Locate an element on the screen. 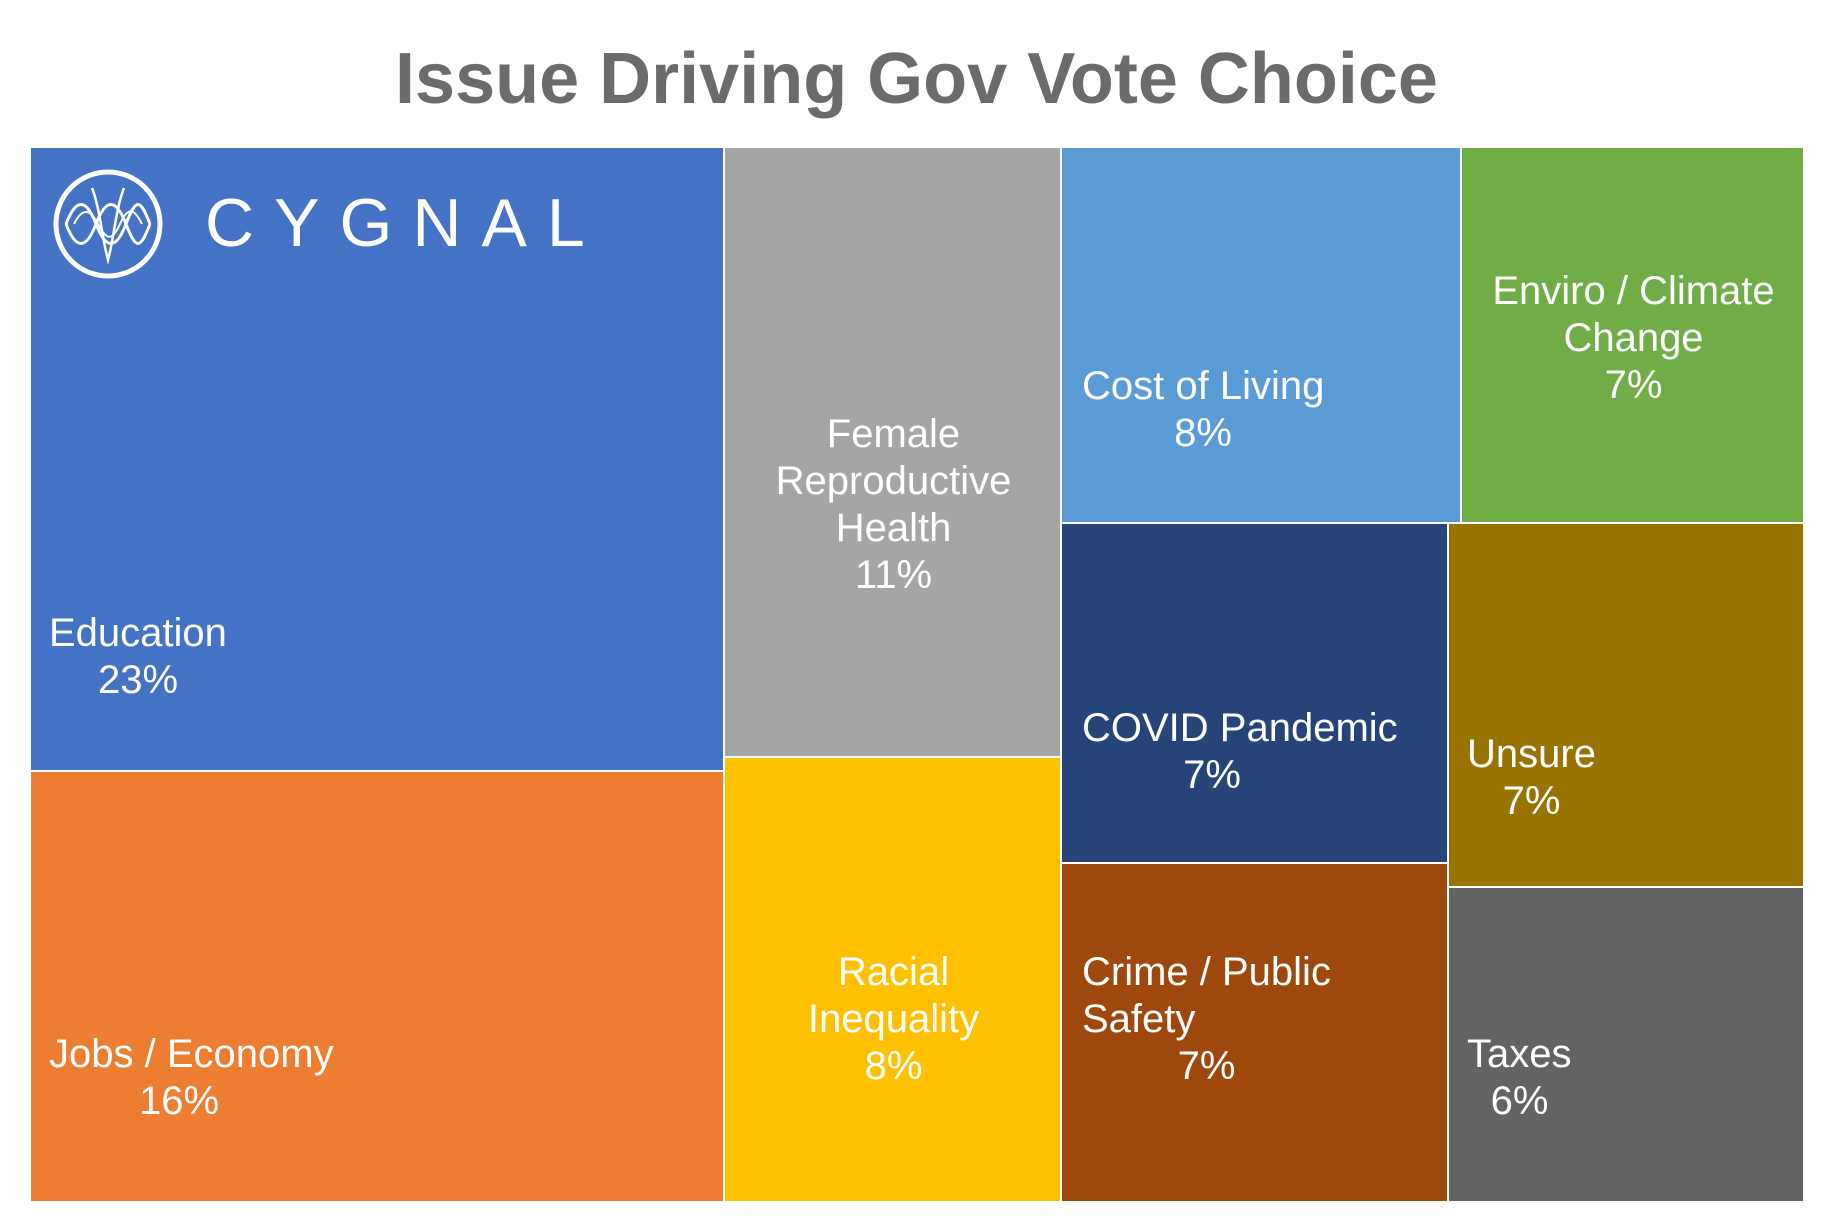 The width and height of the screenshot is (1833, 1232). category-label: Enviro / Climate is located at coordinates (1633, 291).